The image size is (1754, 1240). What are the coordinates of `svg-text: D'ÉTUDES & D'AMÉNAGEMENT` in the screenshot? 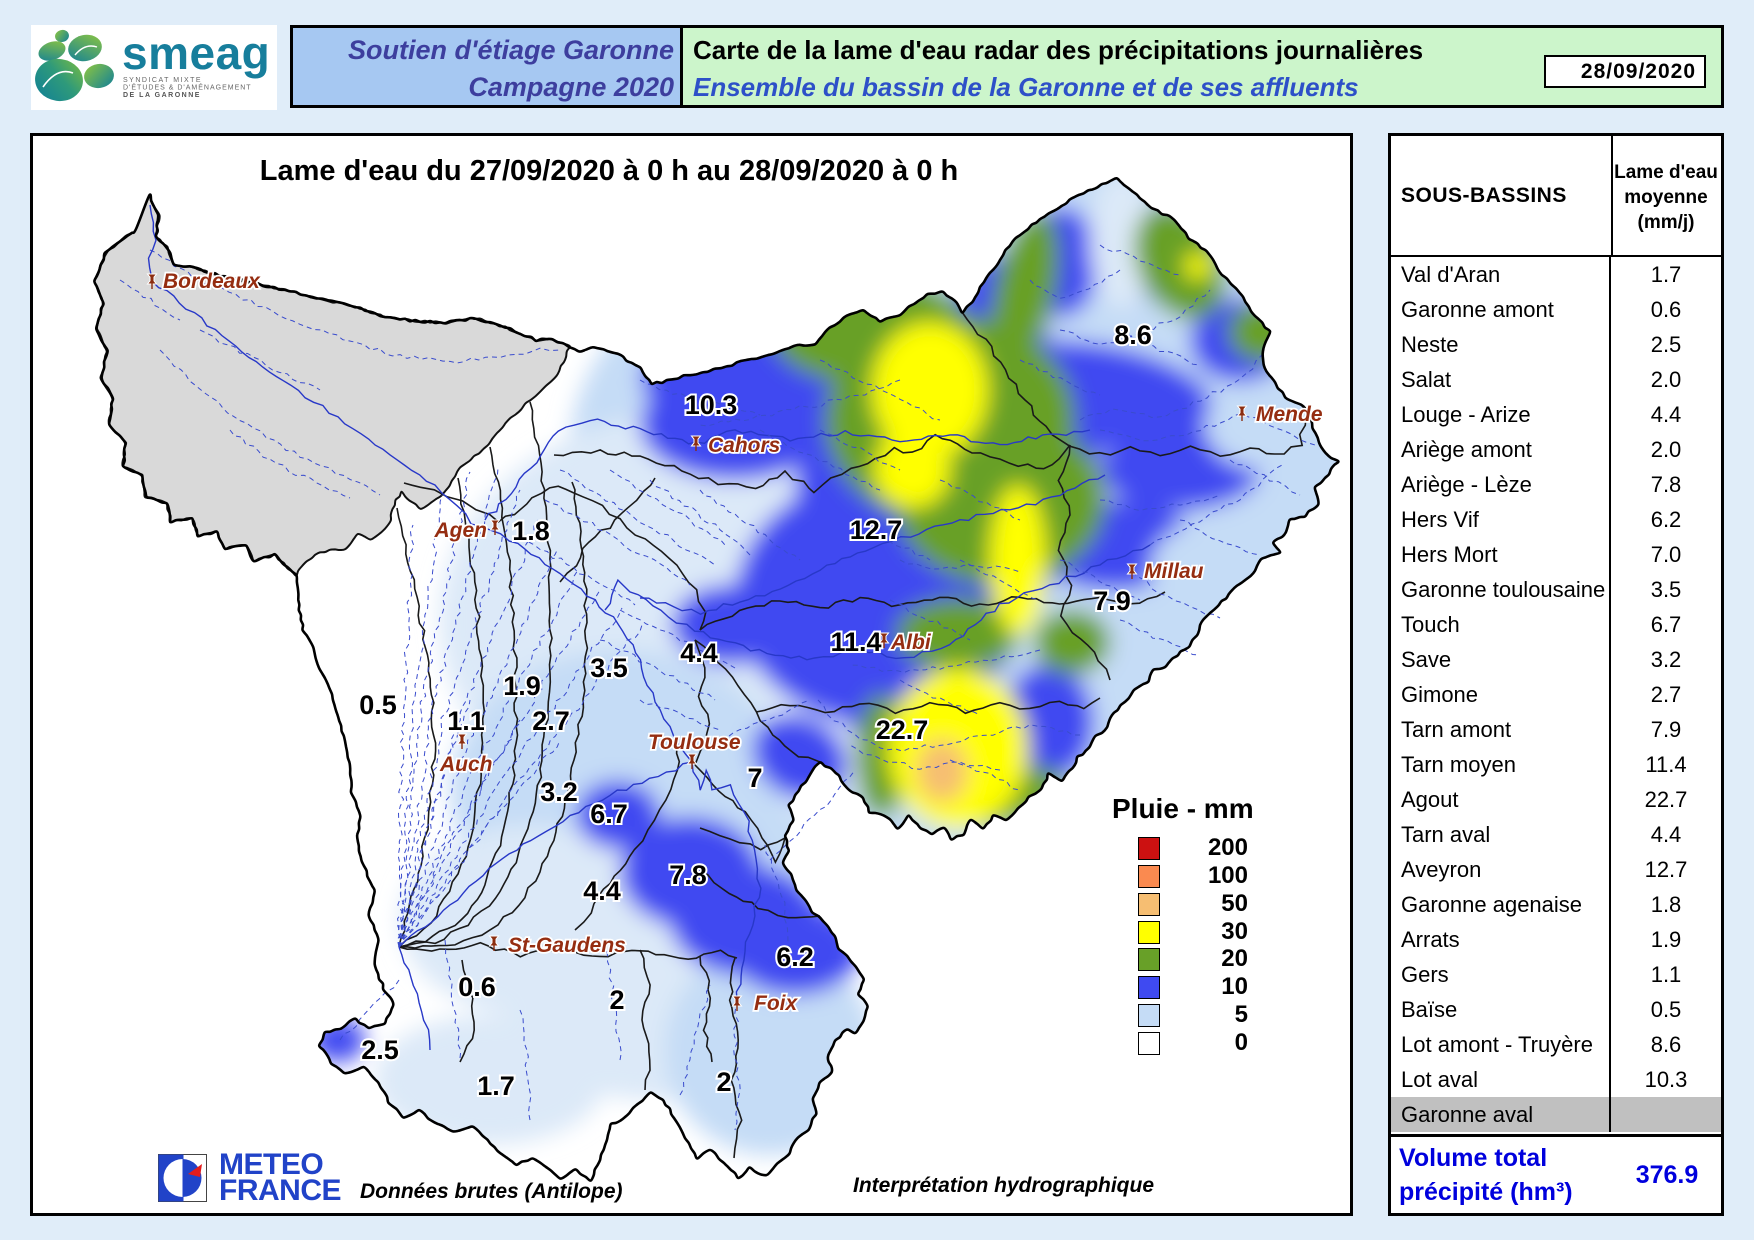 It's located at (187, 87).